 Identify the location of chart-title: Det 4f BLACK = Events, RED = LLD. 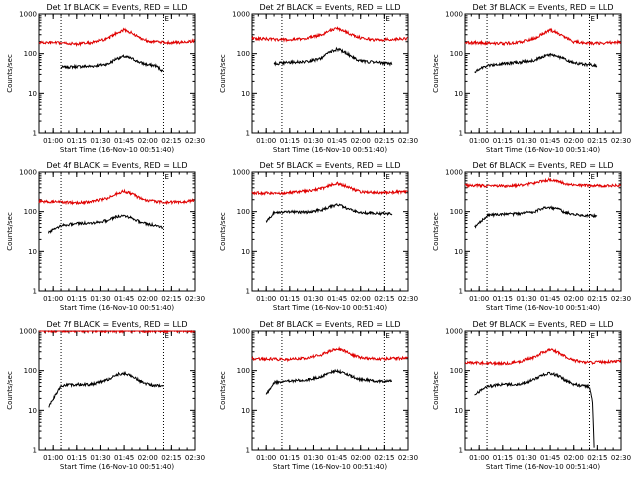
(116, 165).